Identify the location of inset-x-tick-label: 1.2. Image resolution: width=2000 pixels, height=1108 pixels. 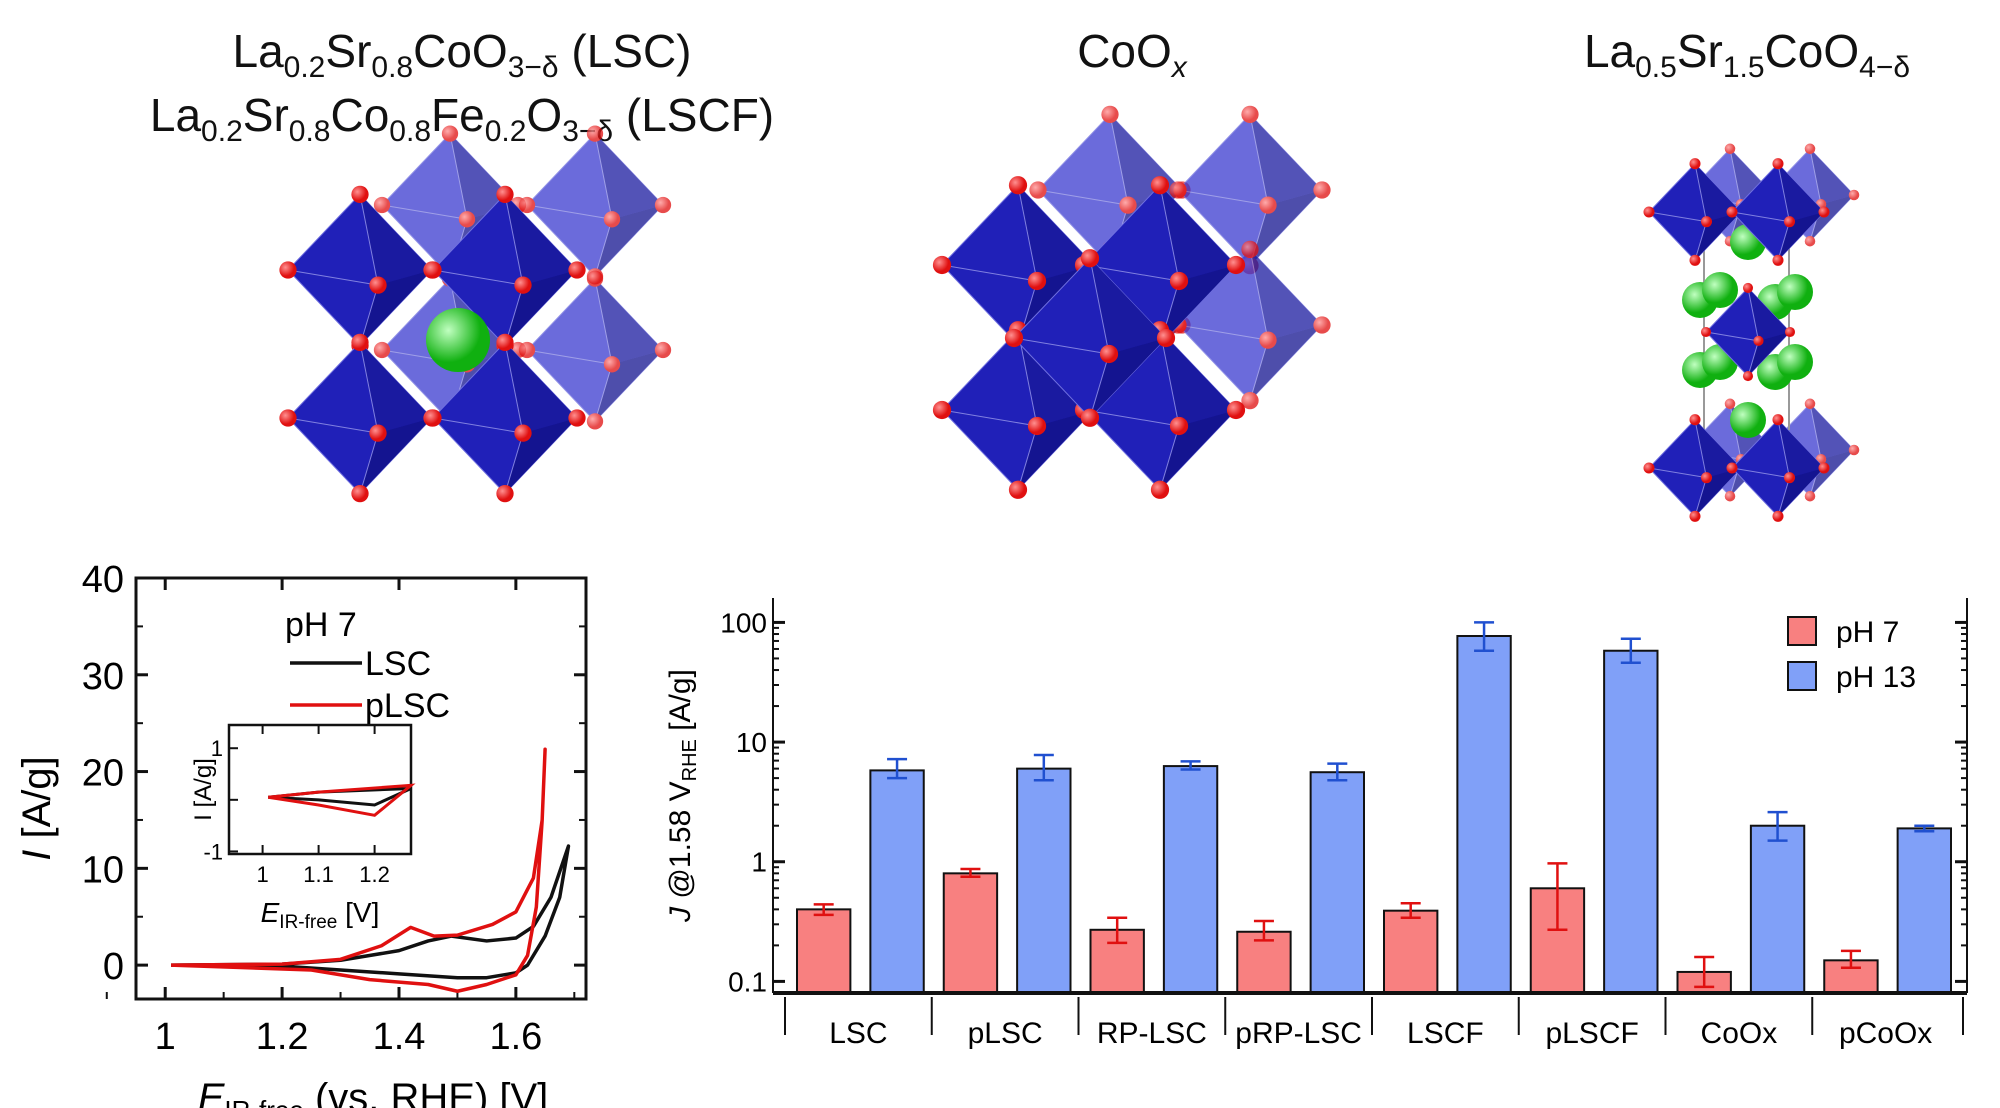
(374, 874).